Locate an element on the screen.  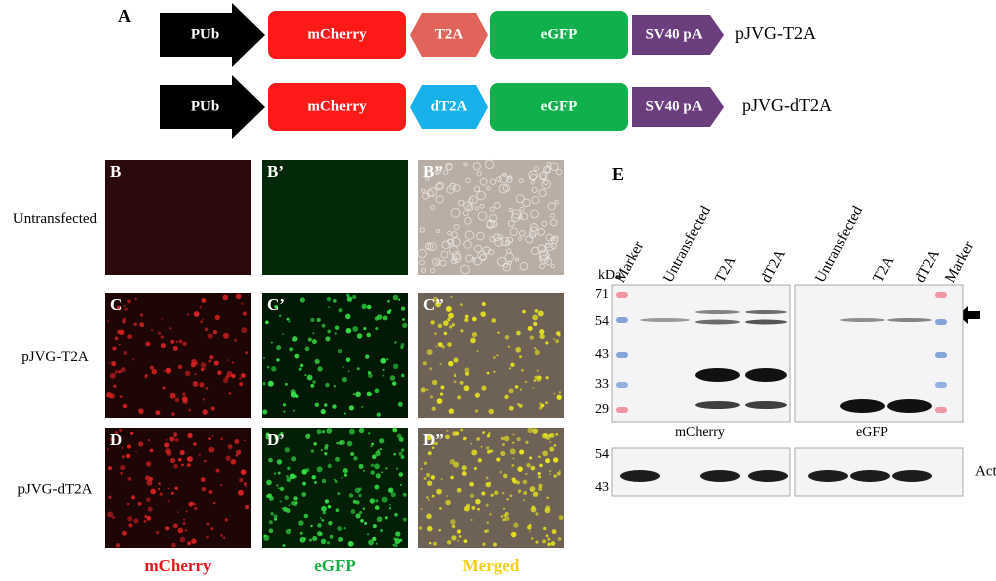
lane-label: T2A is located at coordinates (725, 270).